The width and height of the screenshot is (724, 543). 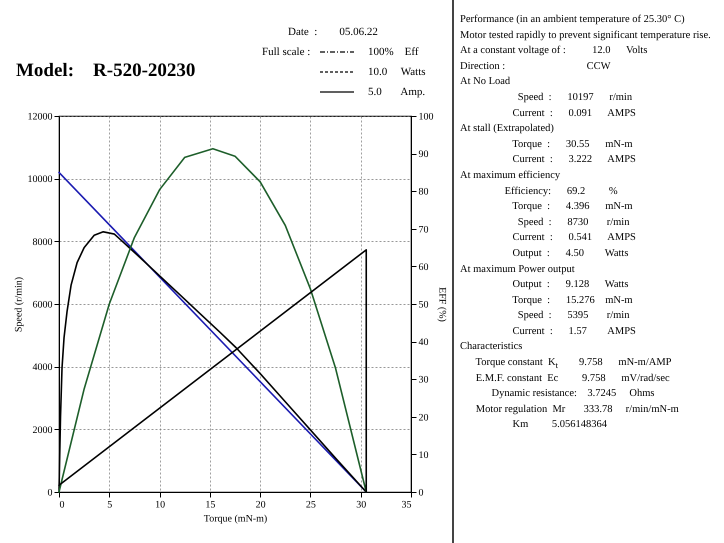 What do you see at coordinates (423, 230) in the screenshot?
I see `y2-tick-label: 70` at bounding box center [423, 230].